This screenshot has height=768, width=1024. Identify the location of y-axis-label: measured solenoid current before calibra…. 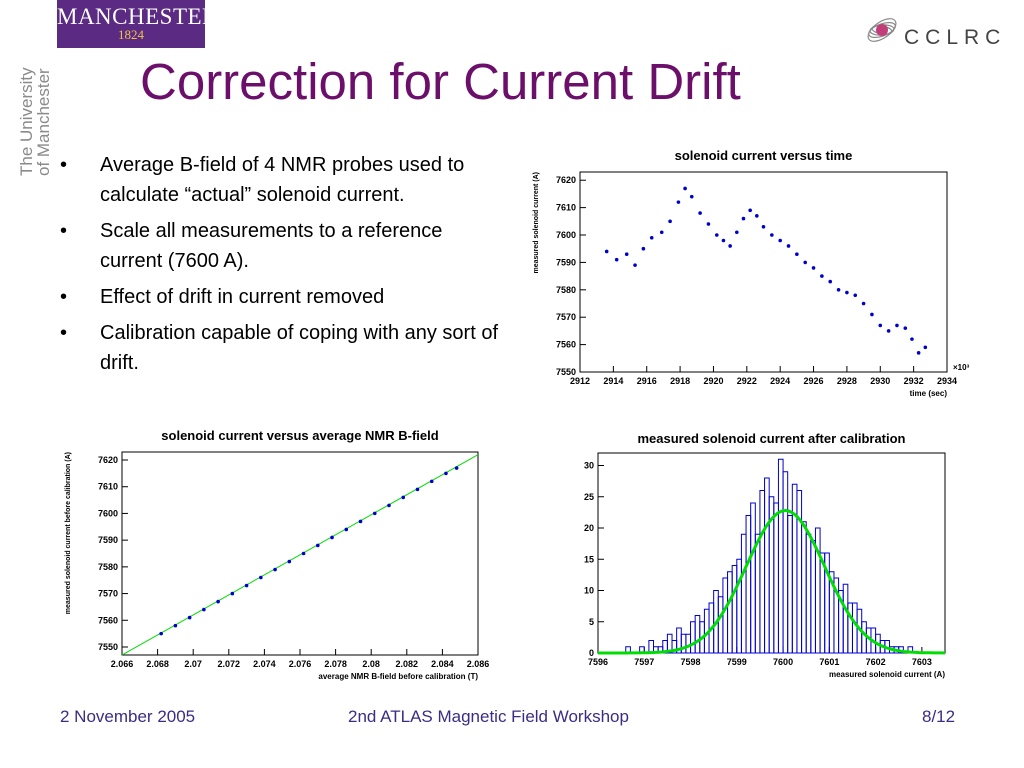
(68, 533).